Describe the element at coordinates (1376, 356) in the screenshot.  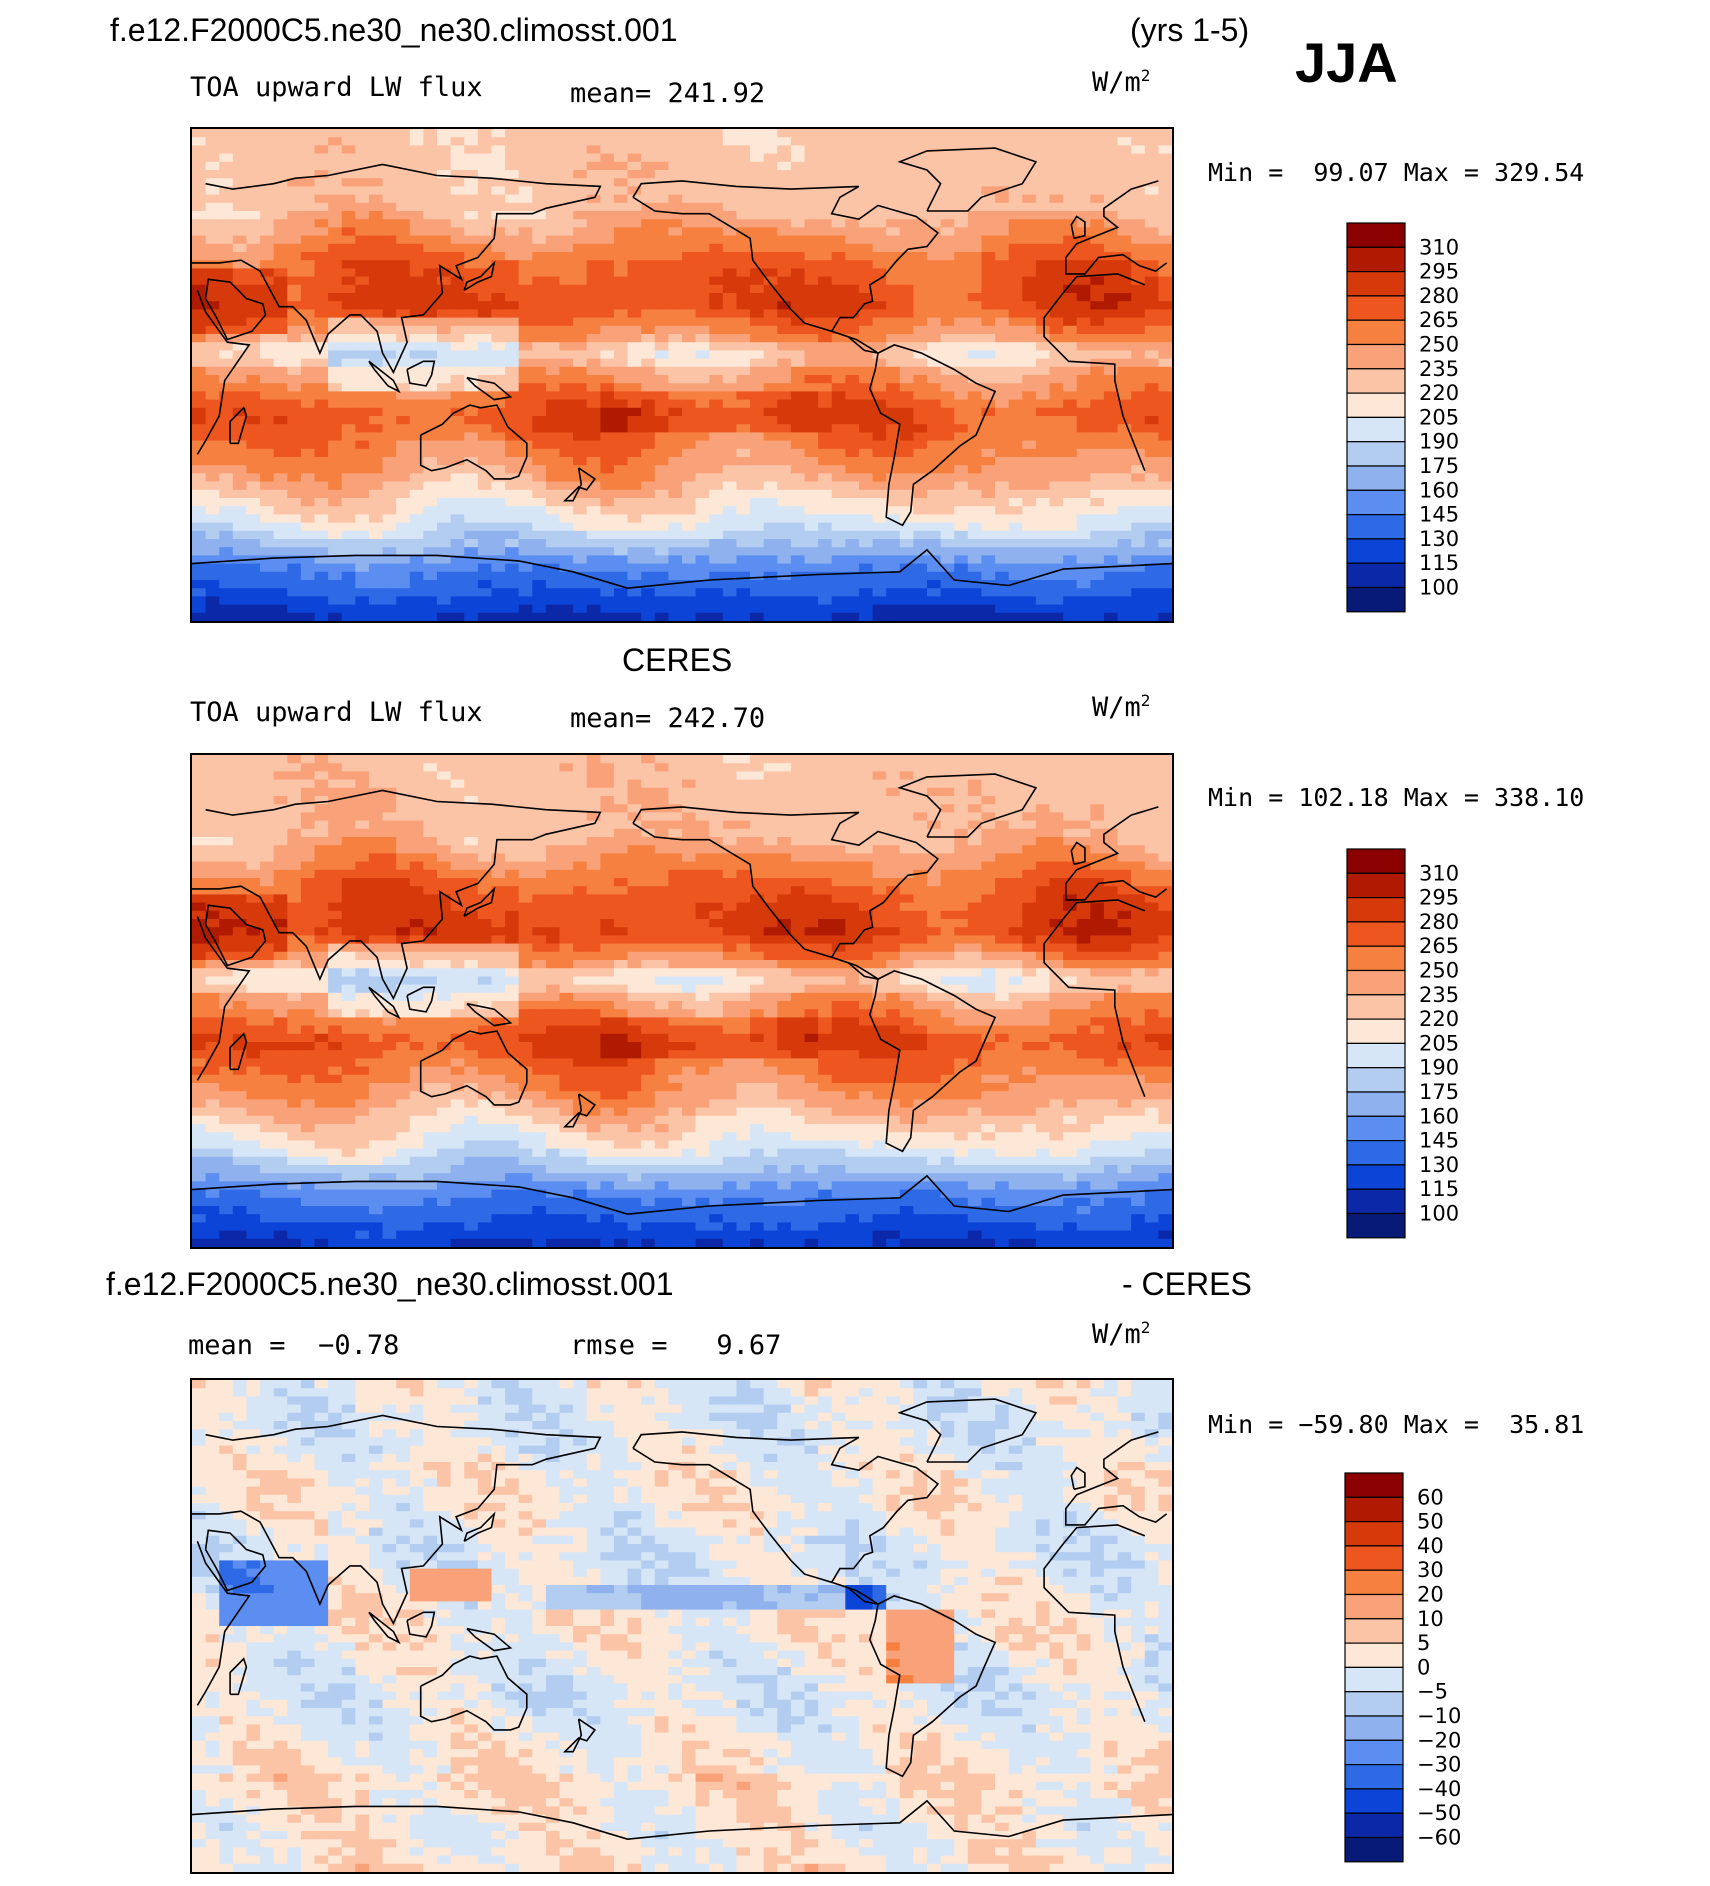
I see `colorbar-swatch` at that location.